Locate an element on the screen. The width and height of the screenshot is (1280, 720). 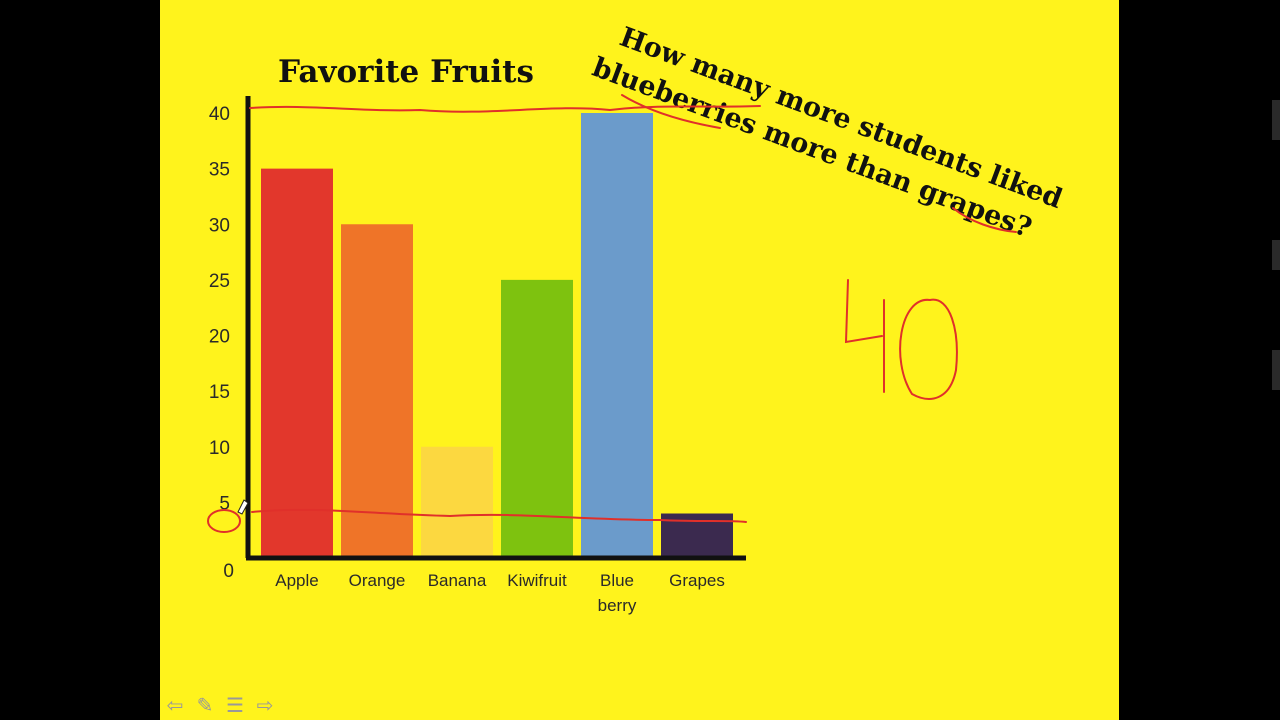
arrow-right-icon: ⇨ is located at coordinates (265, 706).